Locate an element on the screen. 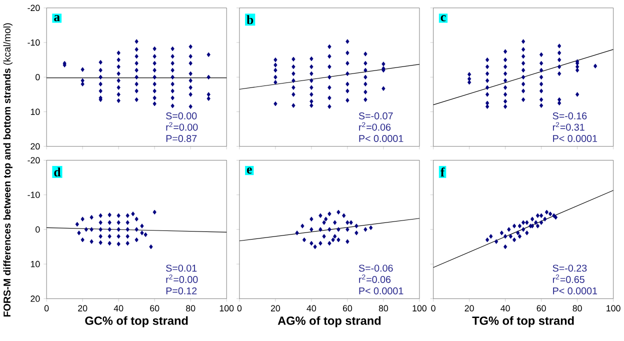  chart-title: a is located at coordinates (57, 18).